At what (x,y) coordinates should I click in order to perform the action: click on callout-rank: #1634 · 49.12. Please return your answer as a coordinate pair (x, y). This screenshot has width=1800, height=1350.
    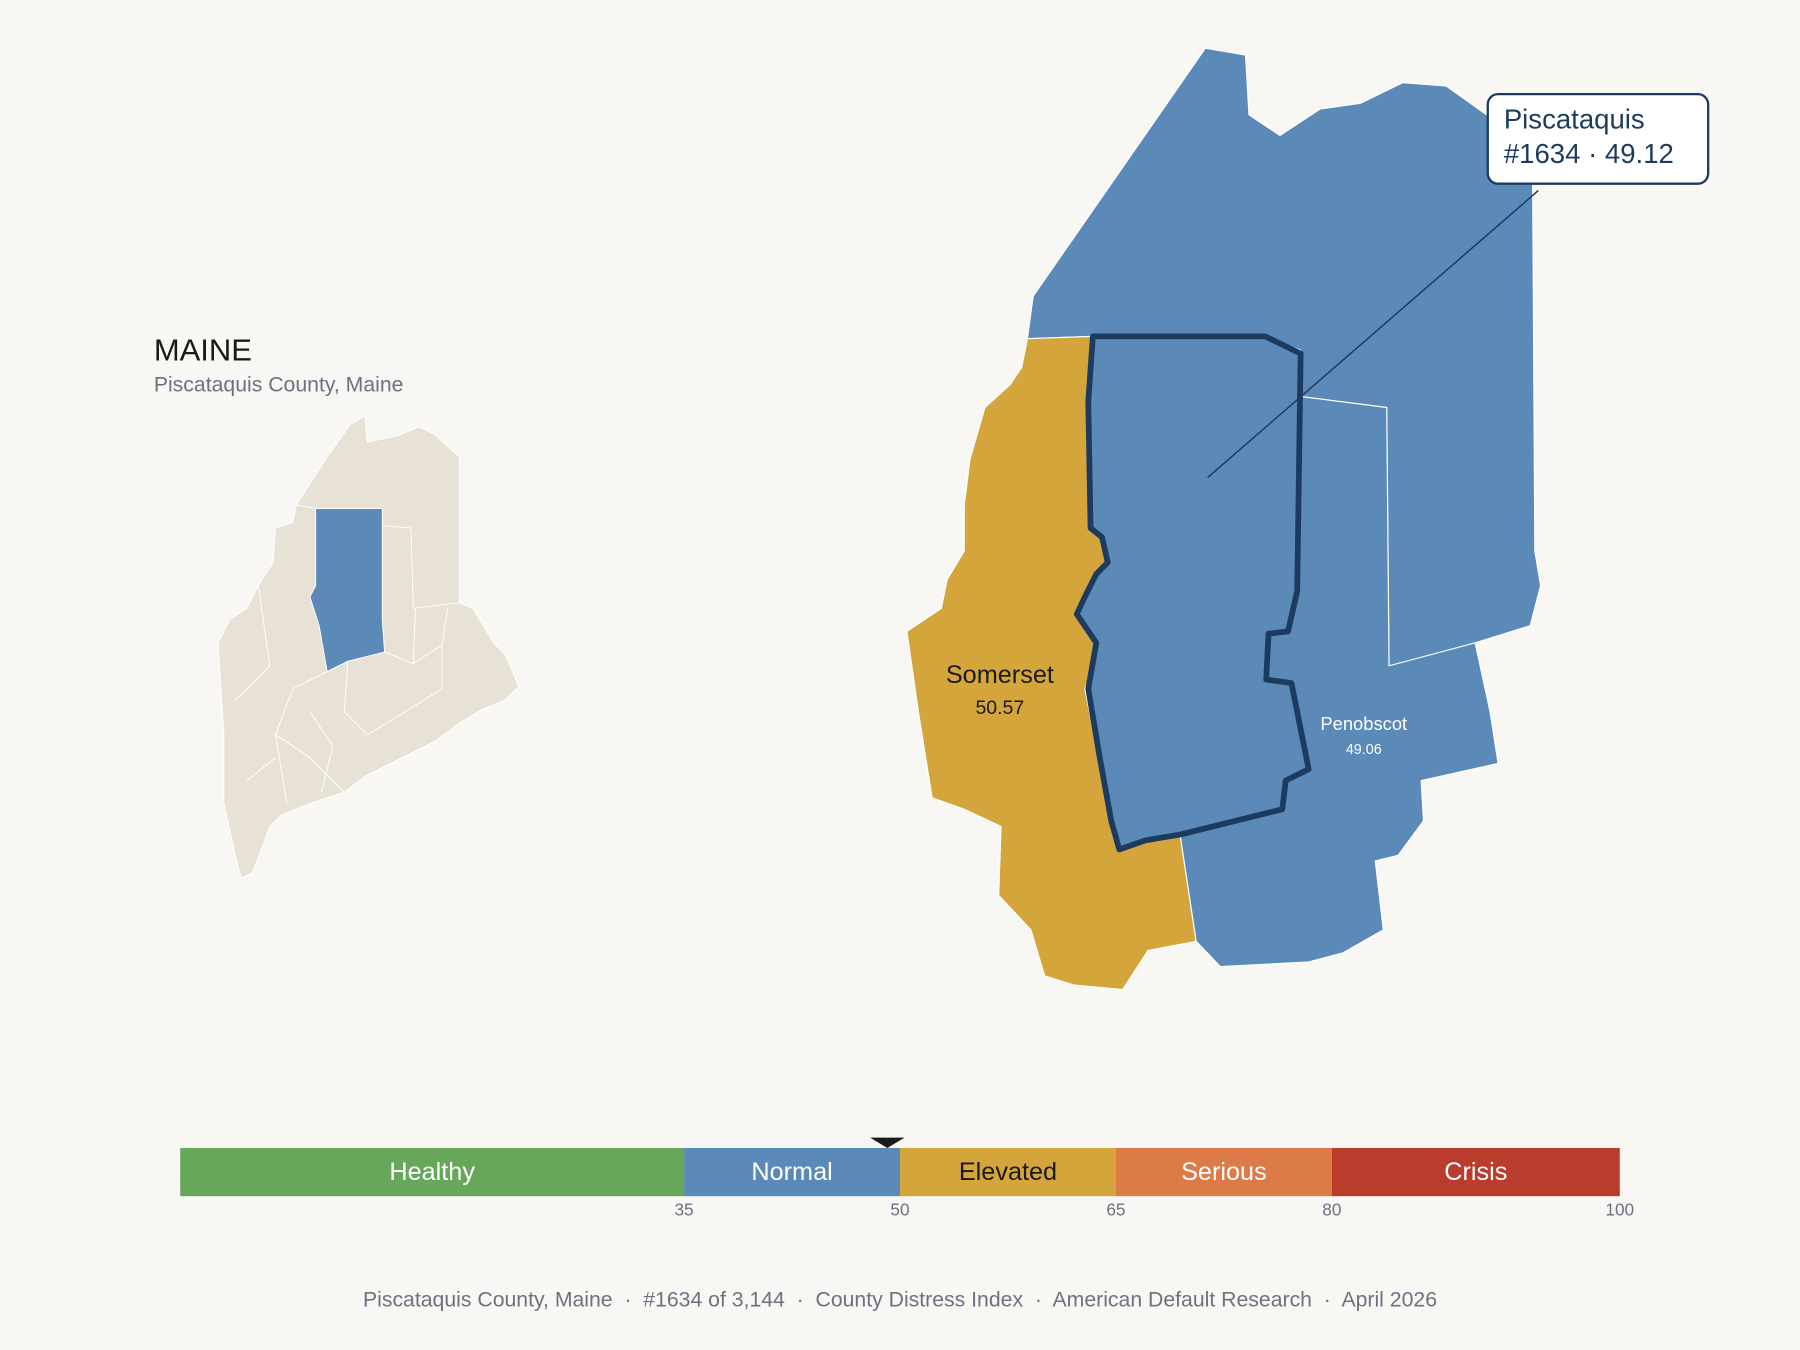
    Looking at the image, I should click on (1589, 153).